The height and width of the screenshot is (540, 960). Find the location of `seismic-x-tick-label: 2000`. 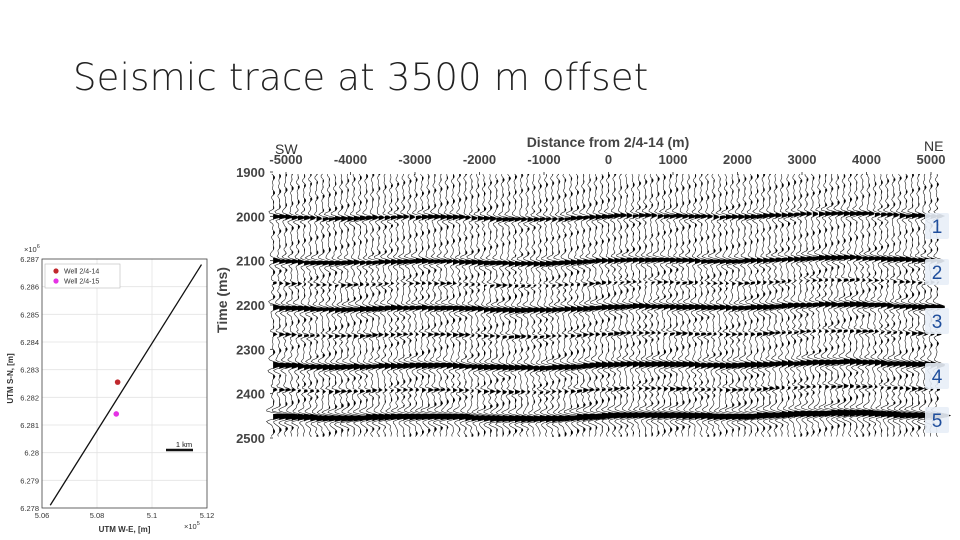

seismic-x-tick-label: 2000 is located at coordinates (737, 159).